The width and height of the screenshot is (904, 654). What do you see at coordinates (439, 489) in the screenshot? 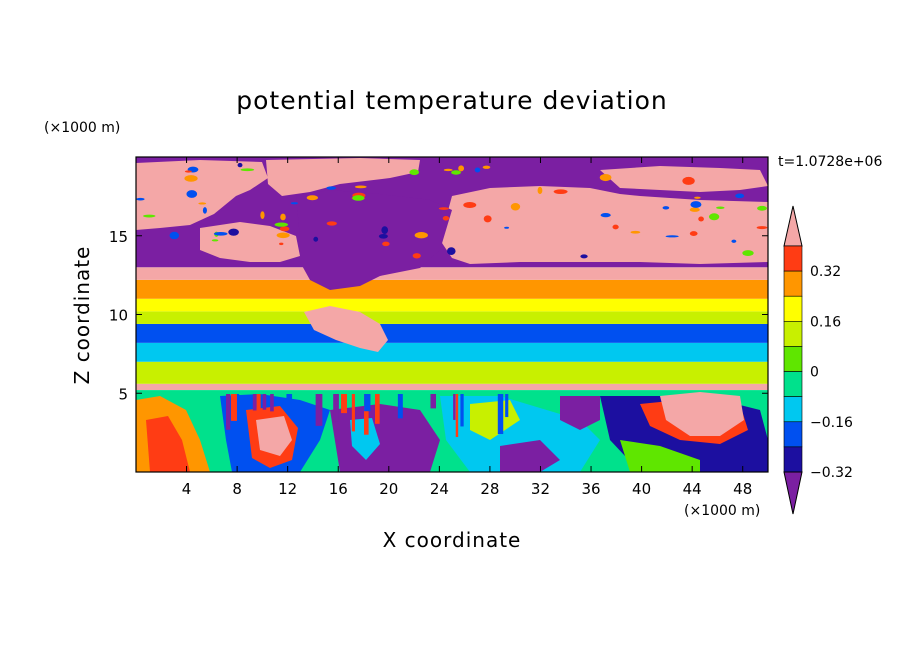
I see `x-tick-label: 24` at bounding box center [439, 489].